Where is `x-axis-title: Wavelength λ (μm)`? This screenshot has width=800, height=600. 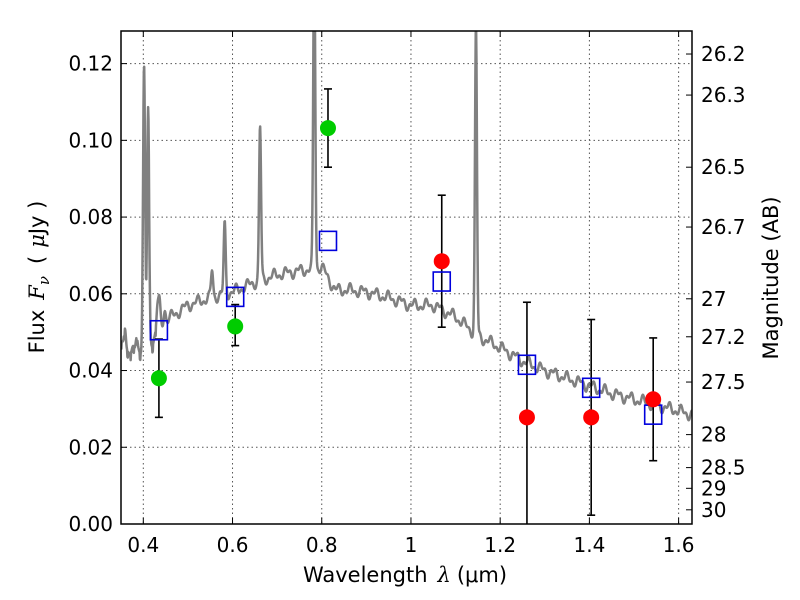
x-axis-title: Wavelength λ (μm) is located at coordinates (405, 575).